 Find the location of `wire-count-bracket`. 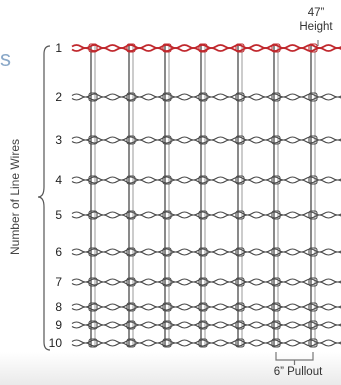

wire-count-bracket is located at coordinates (44, 198).